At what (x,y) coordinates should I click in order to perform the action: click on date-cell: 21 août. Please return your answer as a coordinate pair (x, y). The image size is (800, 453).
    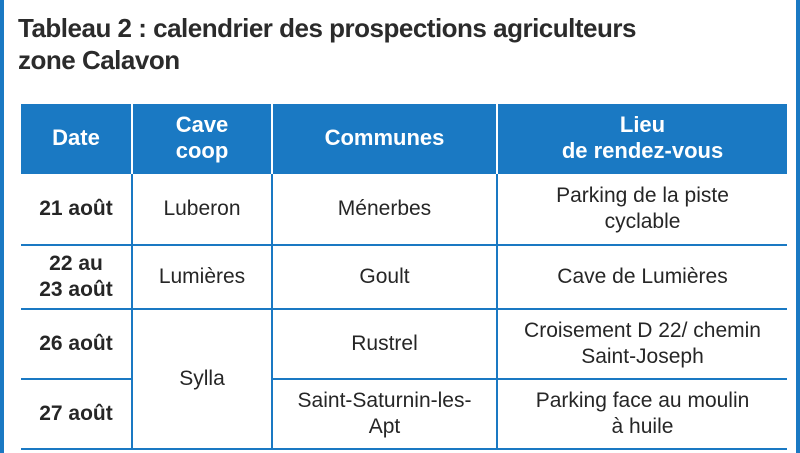
    Looking at the image, I should click on (77, 209).